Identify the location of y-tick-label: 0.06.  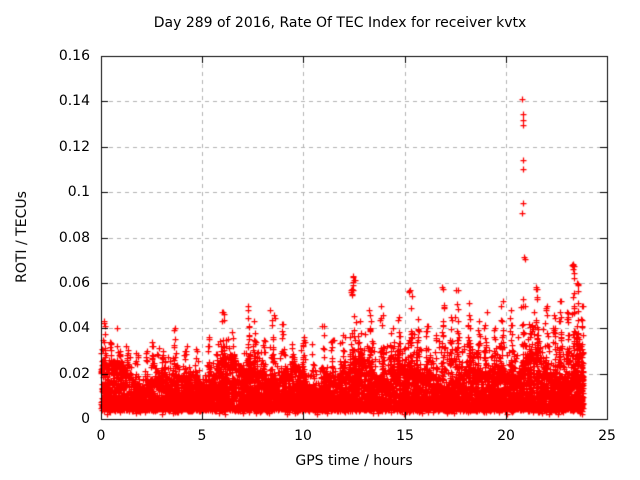
(74, 283).